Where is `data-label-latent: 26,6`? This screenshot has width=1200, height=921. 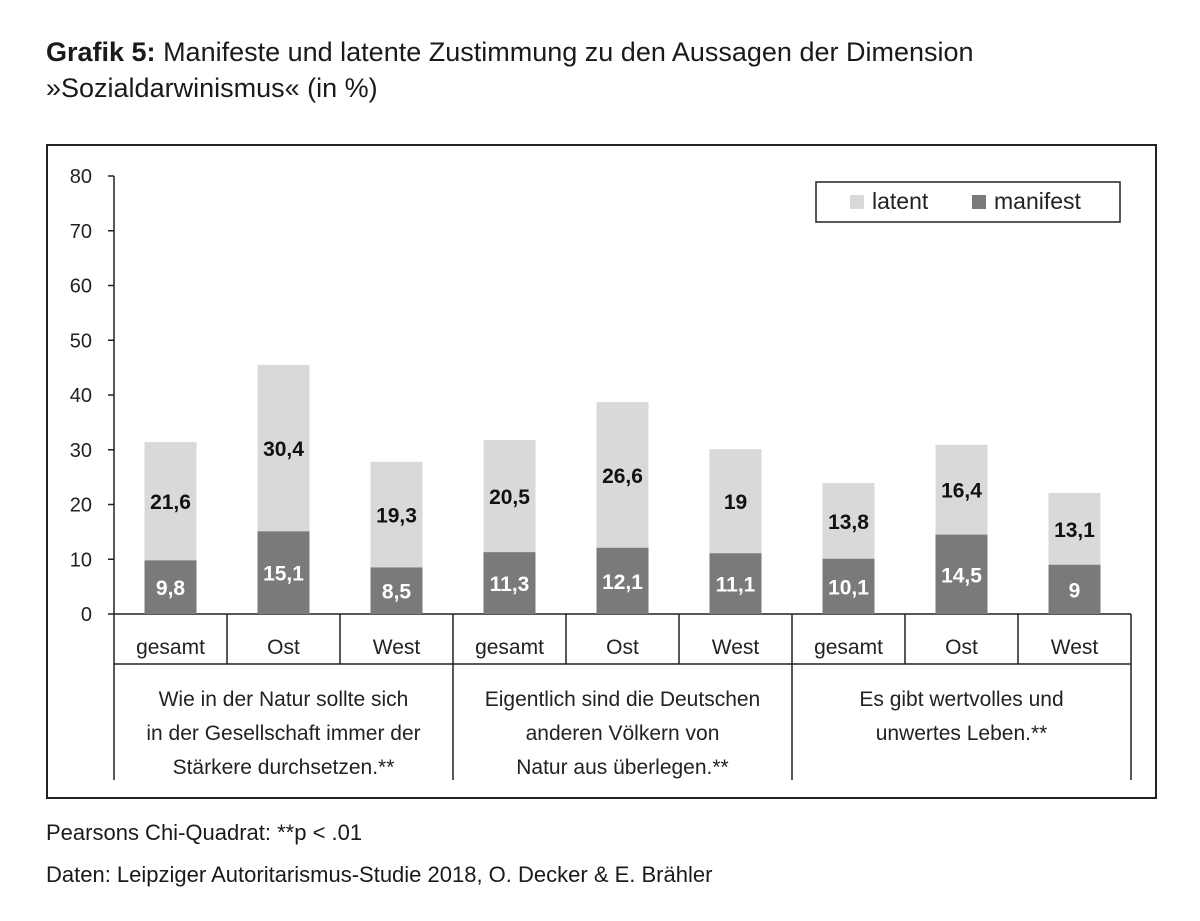 data-label-latent: 26,6 is located at coordinates (622, 476).